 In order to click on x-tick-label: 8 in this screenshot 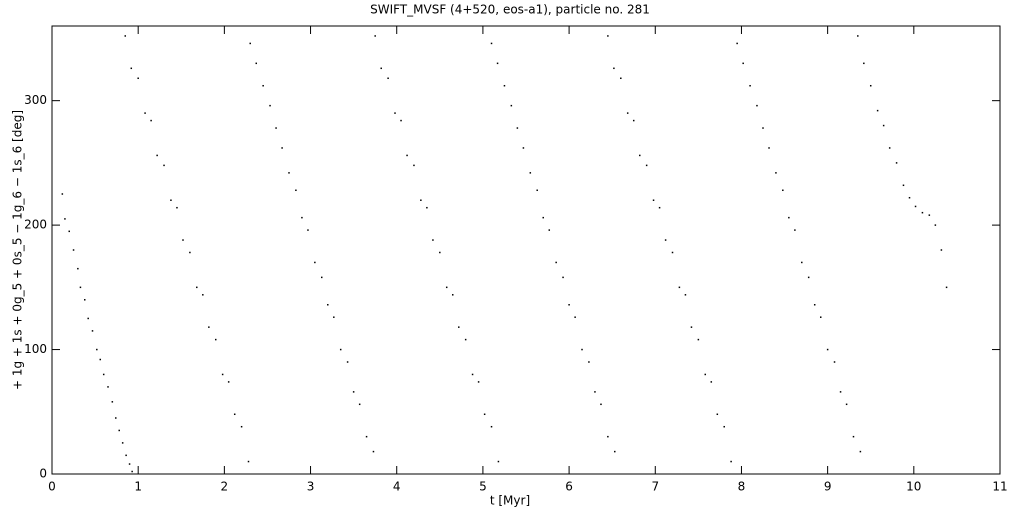, I will do `click(742, 487)`.